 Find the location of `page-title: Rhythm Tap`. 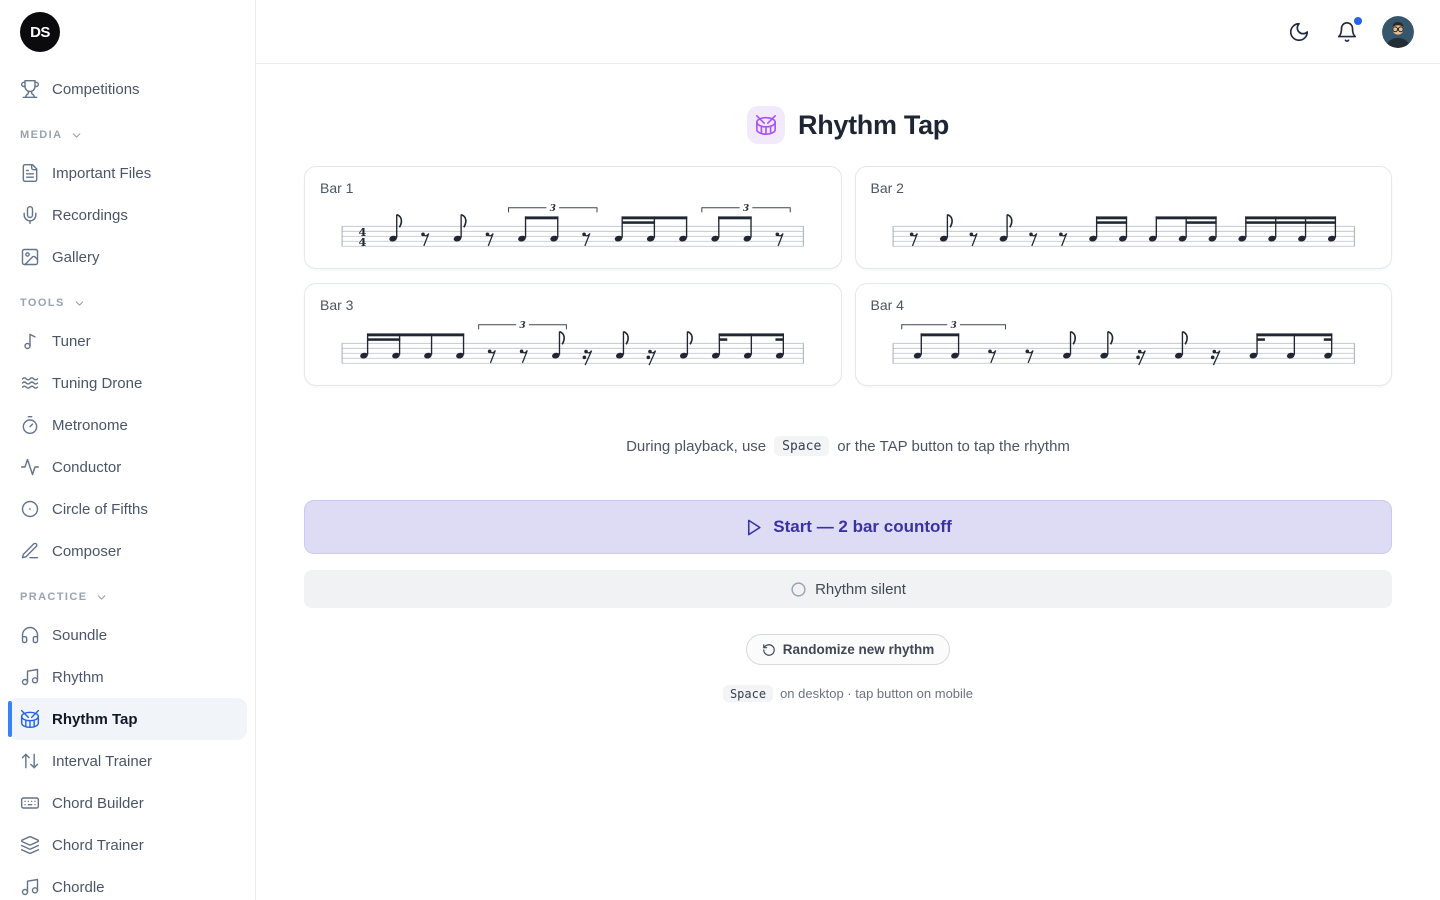

page-title: Rhythm Tap is located at coordinates (873, 124).